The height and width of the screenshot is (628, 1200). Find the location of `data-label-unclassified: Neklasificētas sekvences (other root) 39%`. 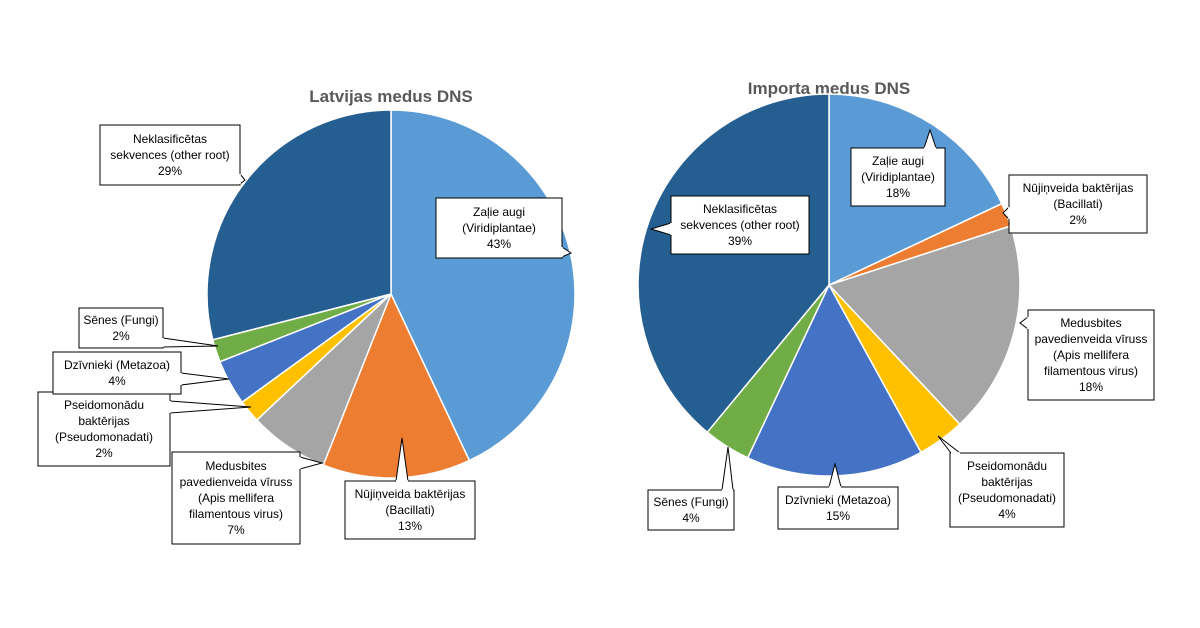

data-label-unclassified: Neklasificētas sekvences (other root) 39% is located at coordinates (739, 225).